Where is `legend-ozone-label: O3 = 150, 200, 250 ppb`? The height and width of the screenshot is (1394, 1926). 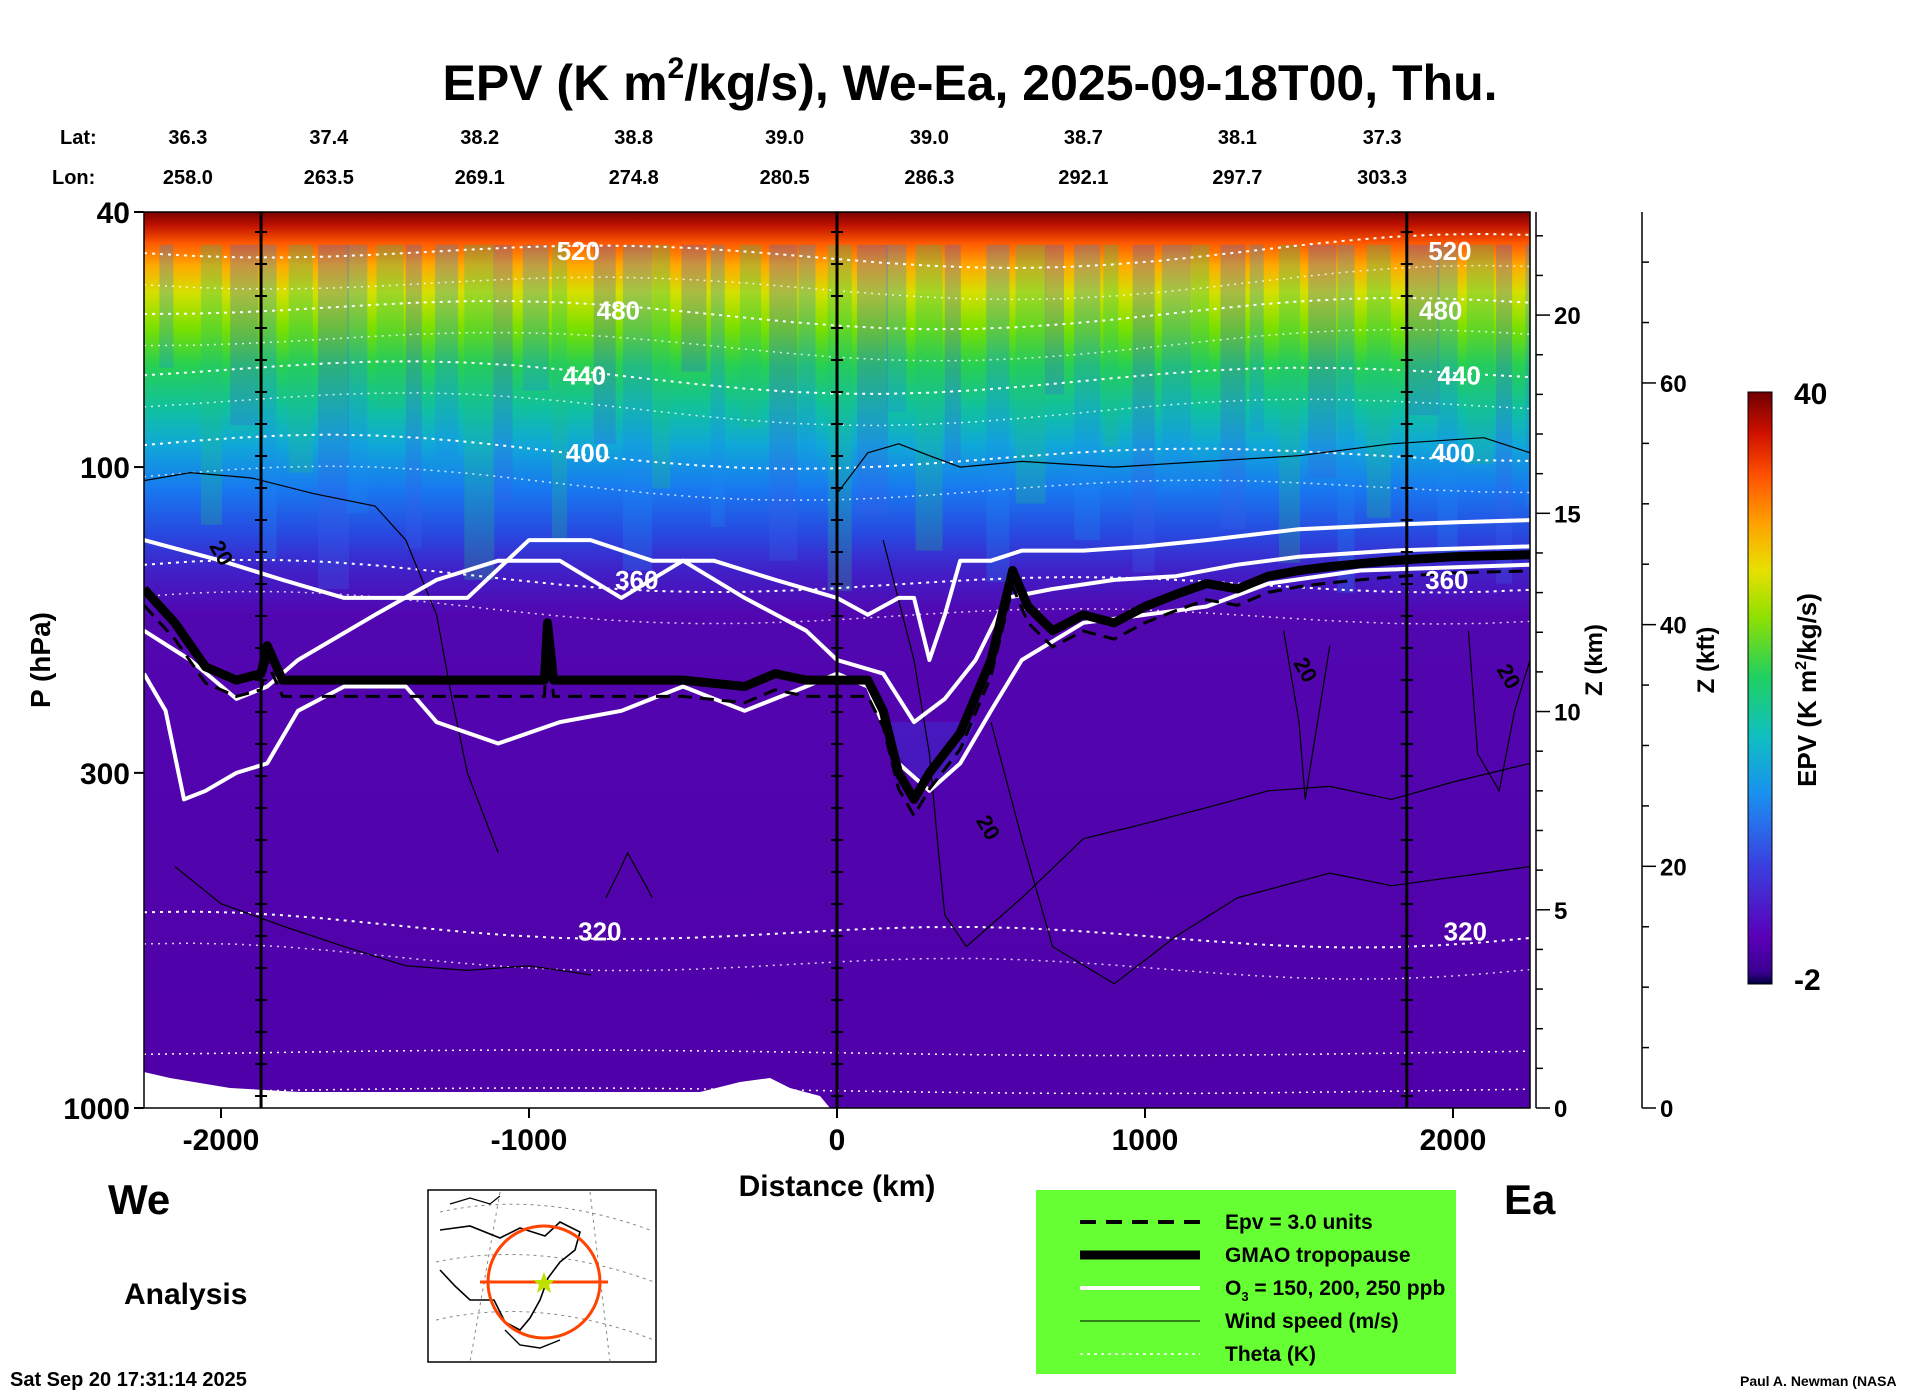 legend-ozone-label: O3 = 150, 200, 250 ppb is located at coordinates (1335, 1290).